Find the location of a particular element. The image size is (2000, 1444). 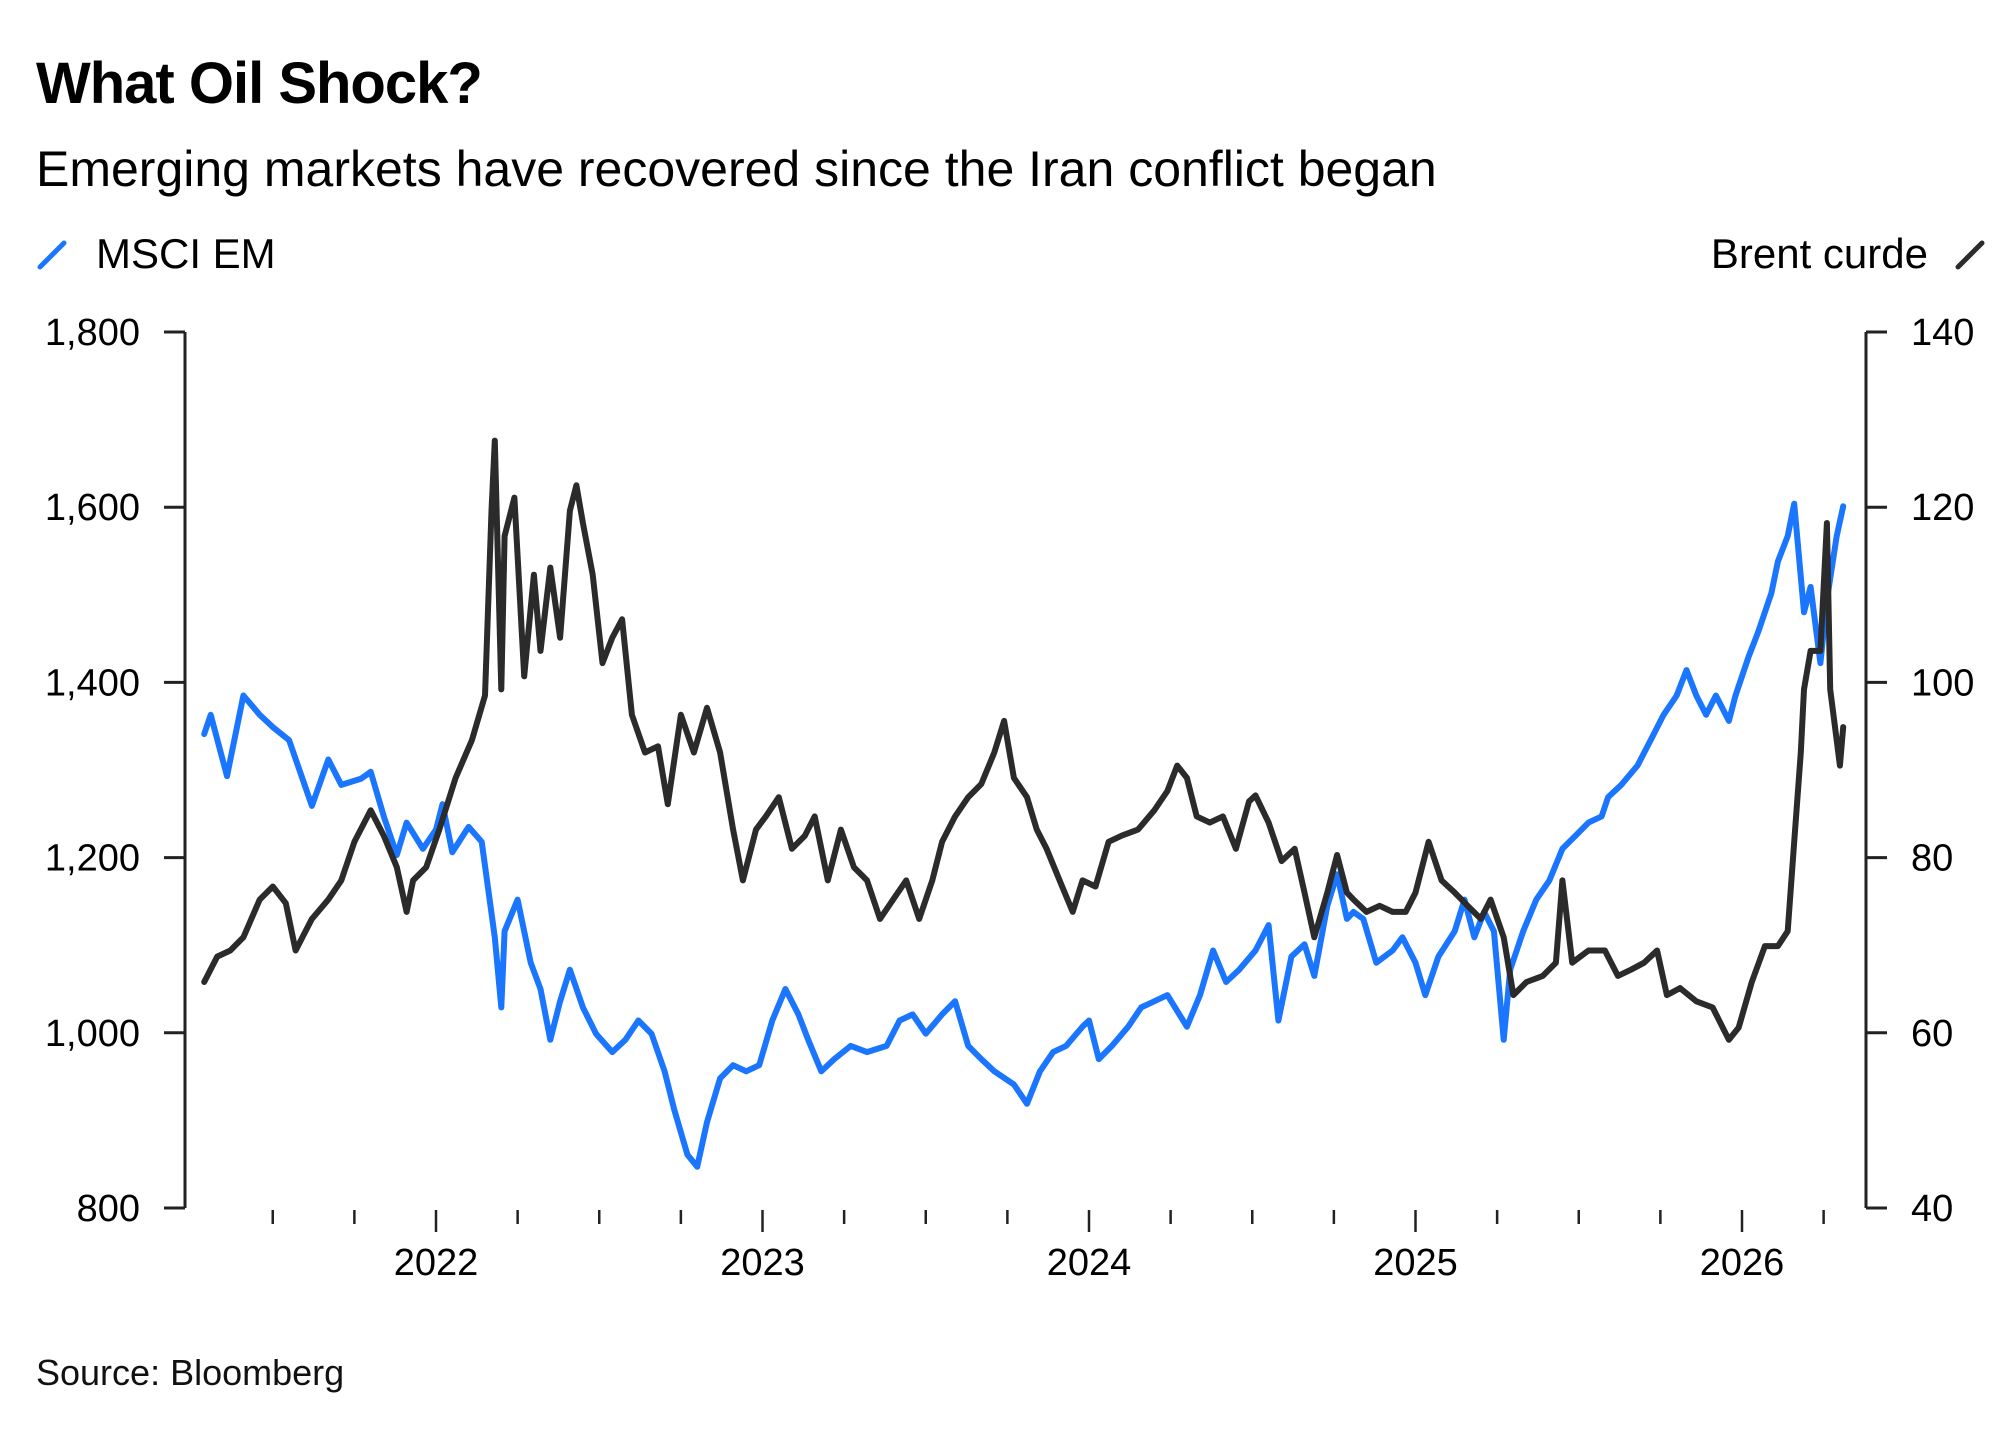

legend-item-brent: Brent curde is located at coordinates (1849, 254).